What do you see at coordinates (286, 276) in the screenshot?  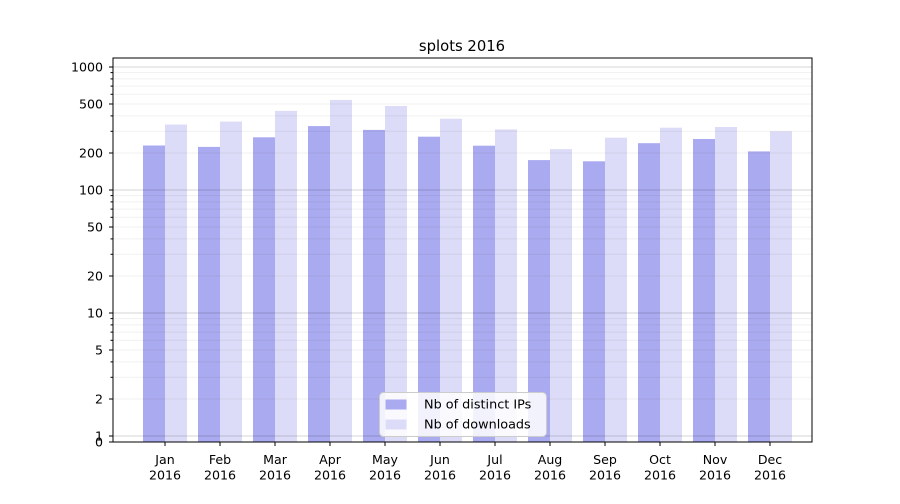 I see `bar-mar-downloads` at bounding box center [286, 276].